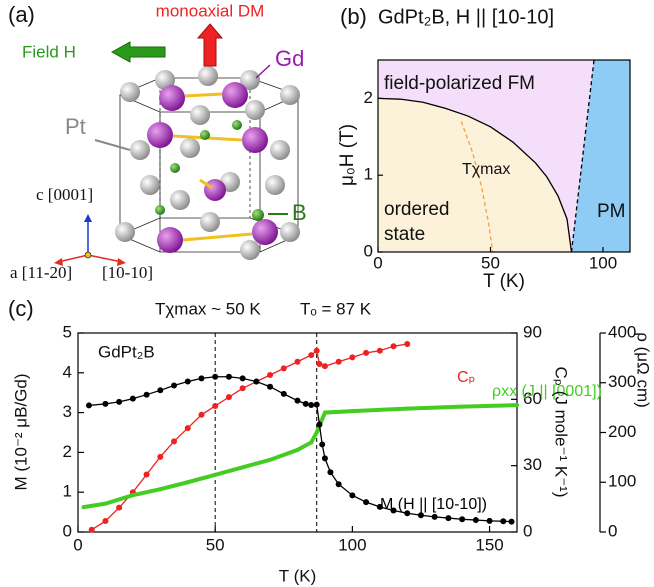 The image size is (654, 587). Describe the element at coordinates (208, 308) in the screenshot. I see `annotation: Tχmax ~ 50 K` at that location.